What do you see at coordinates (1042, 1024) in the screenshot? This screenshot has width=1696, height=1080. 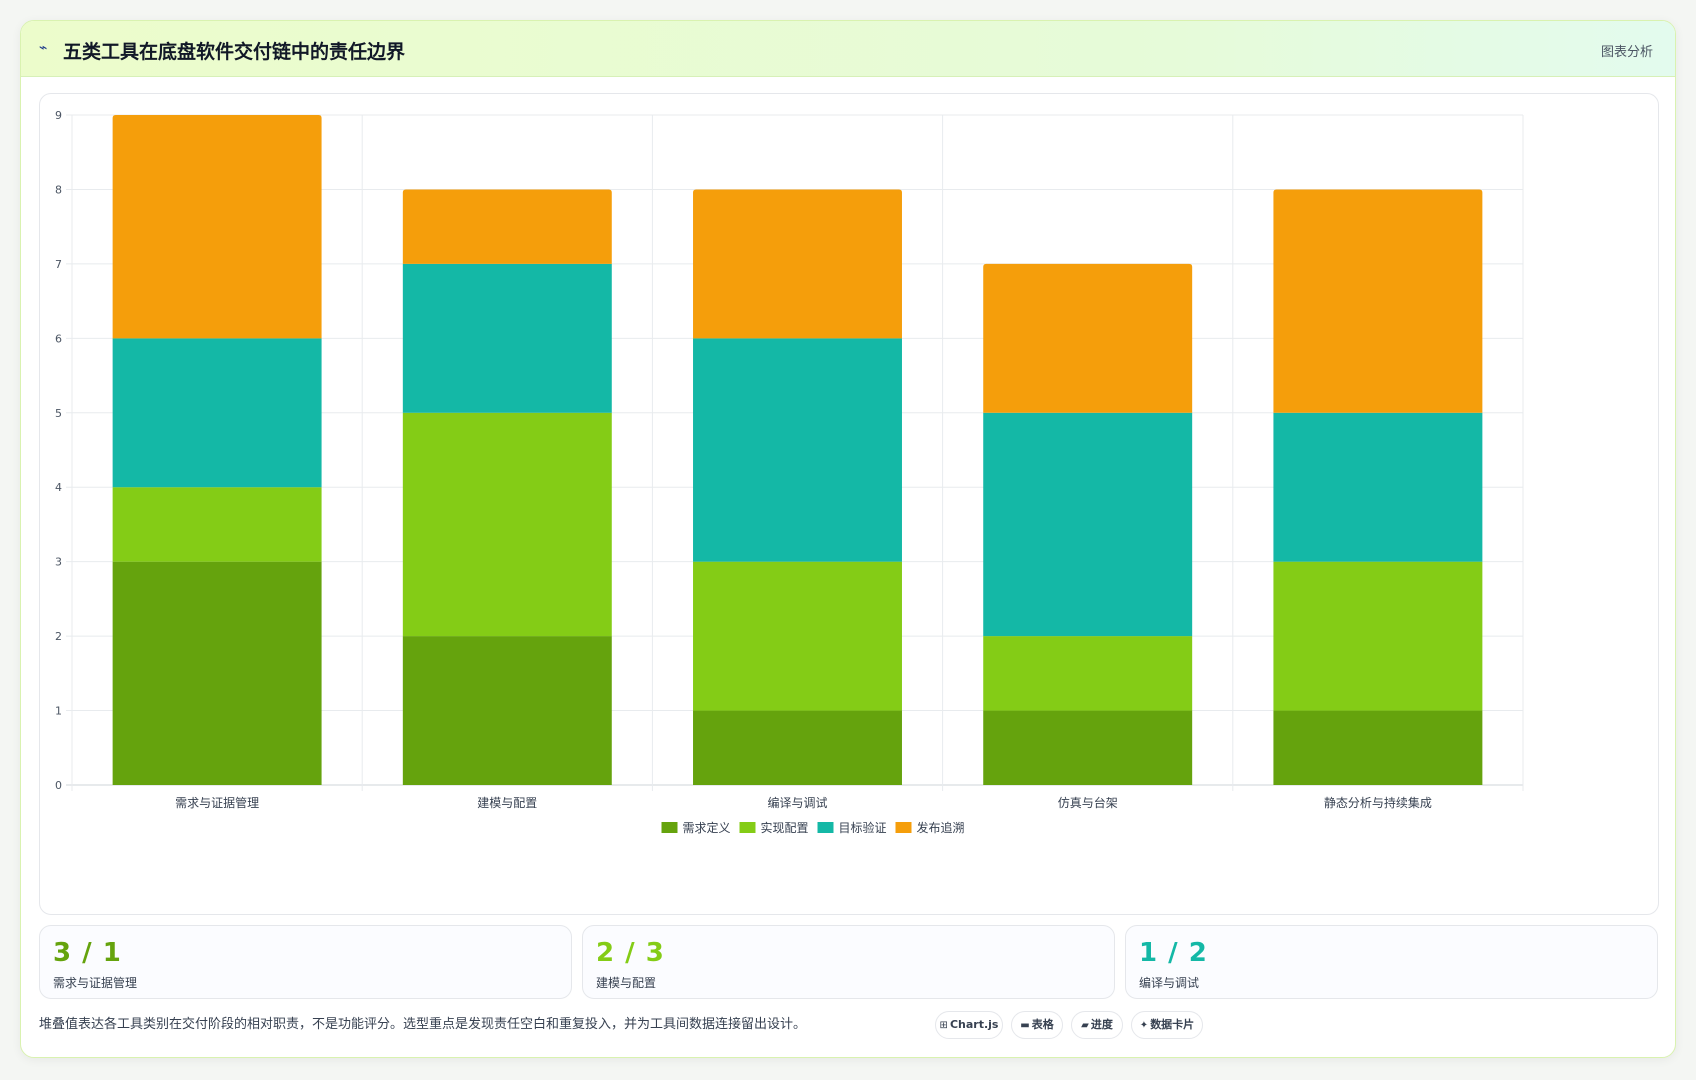 I see `chip-label: 表格` at bounding box center [1042, 1024].